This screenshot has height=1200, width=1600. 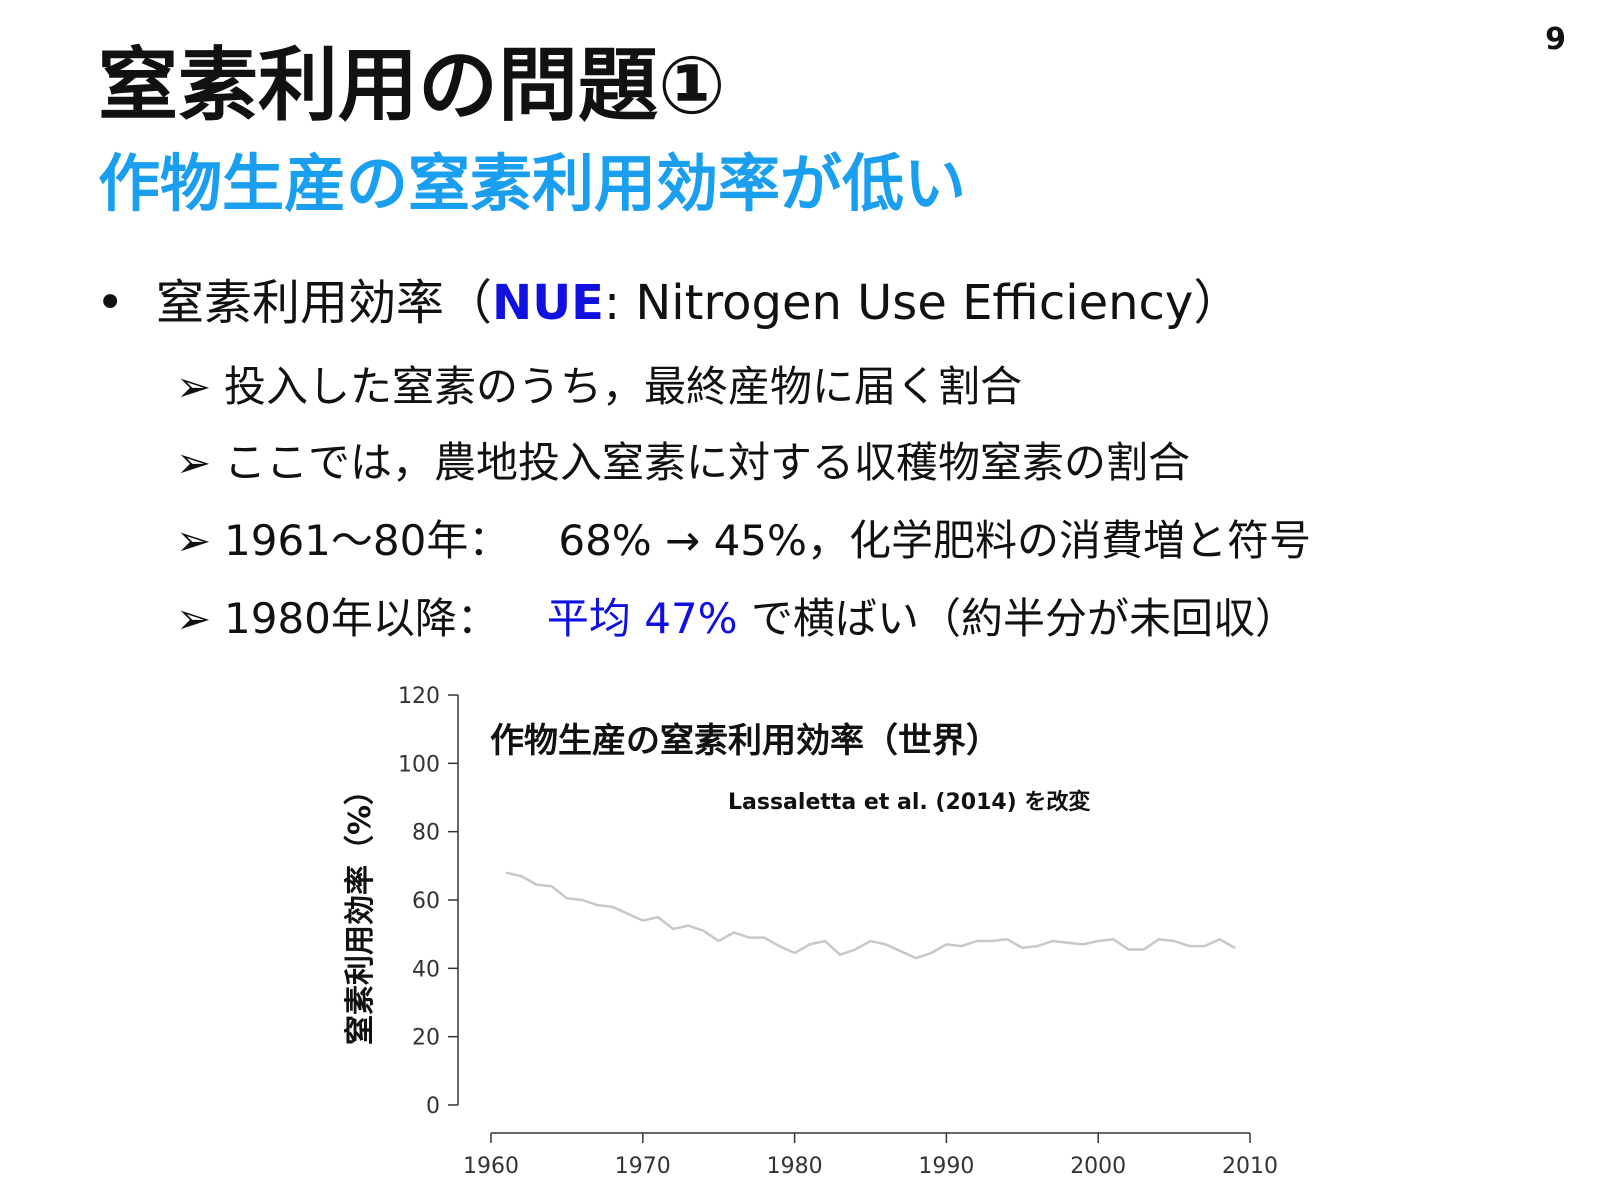 What do you see at coordinates (795, 1166) in the screenshot?
I see `x-tick-label: 1980` at bounding box center [795, 1166].